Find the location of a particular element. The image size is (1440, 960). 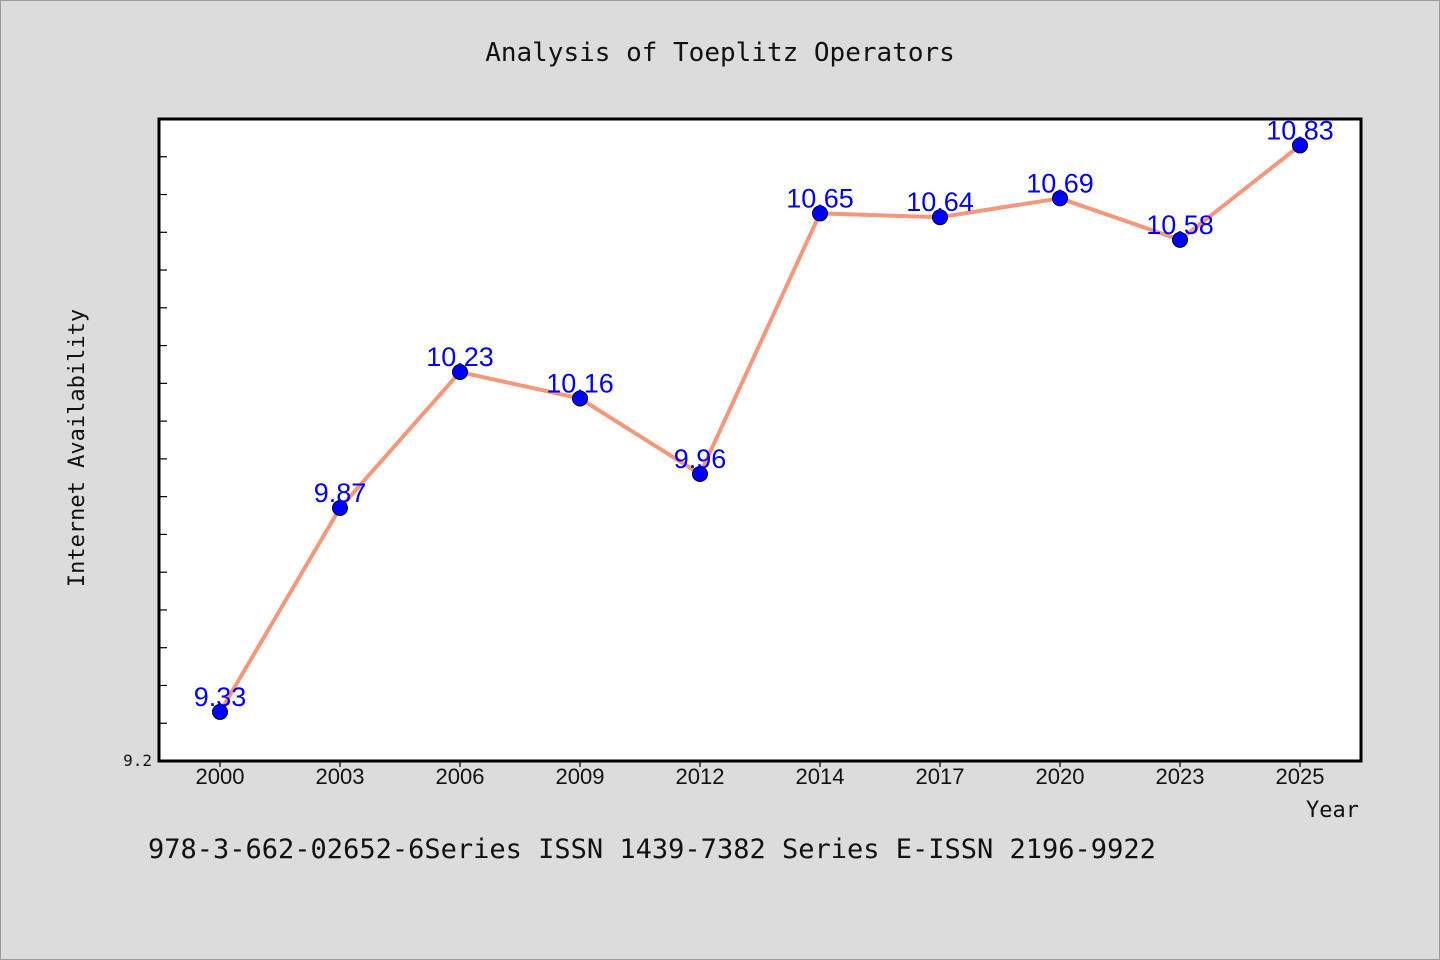

y-axis-title: Internet Availability is located at coordinates (77, 448).